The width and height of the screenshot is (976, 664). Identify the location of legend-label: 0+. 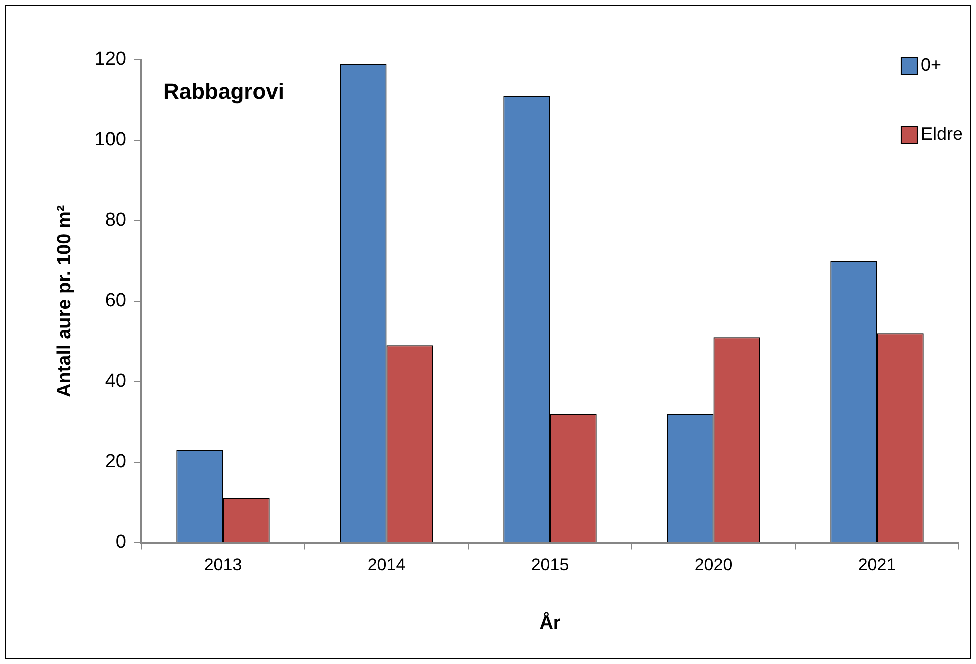
(931, 64).